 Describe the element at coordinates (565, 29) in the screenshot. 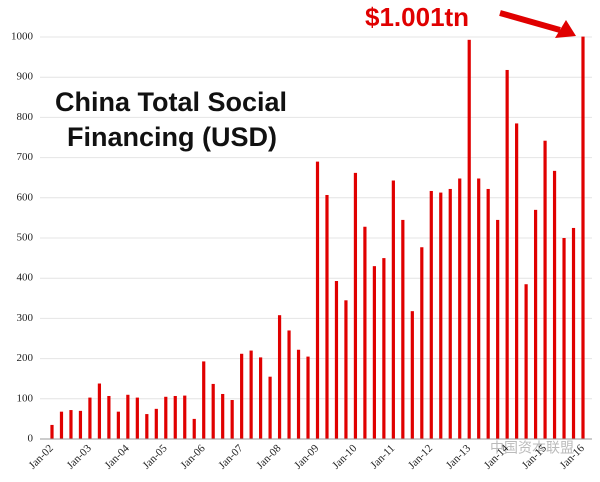

I see `annotation-arrow-head` at that location.